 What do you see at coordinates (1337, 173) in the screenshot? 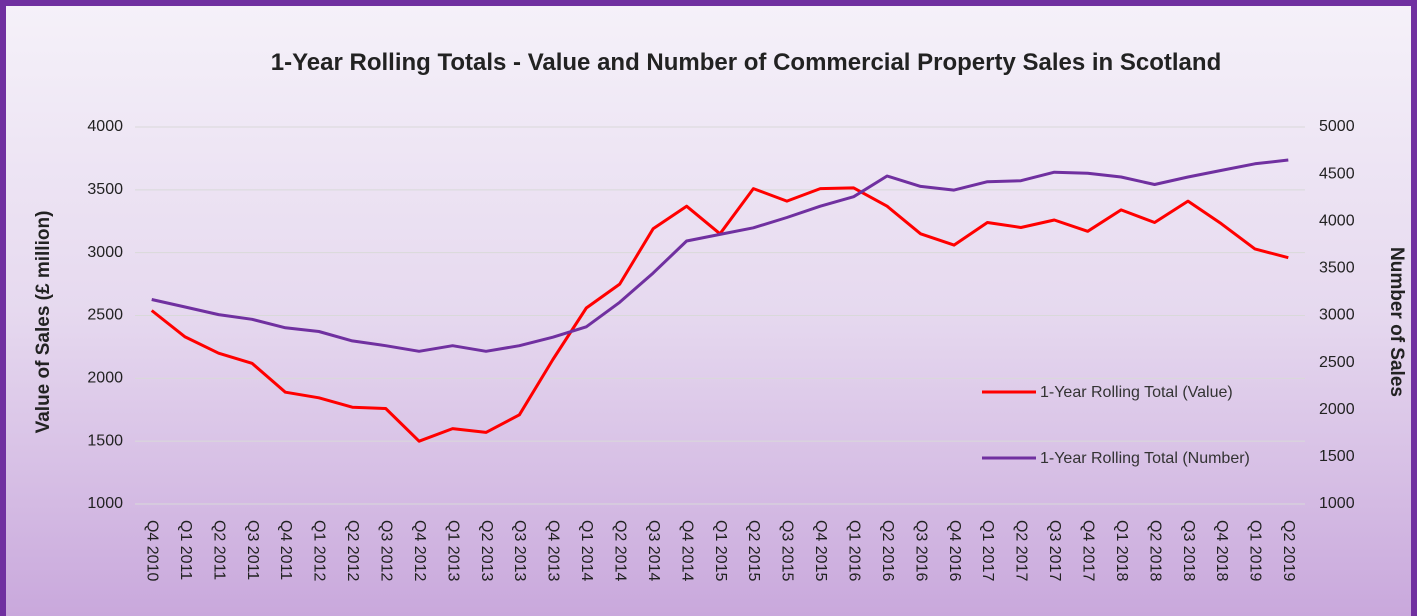
I see `y2-tick-label: 4500` at bounding box center [1337, 173].